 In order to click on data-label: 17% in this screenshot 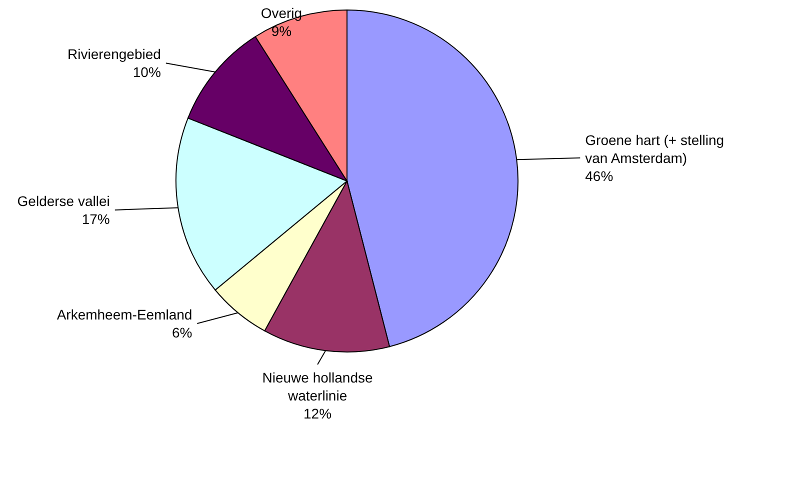, I will do `click(96, 218)`.